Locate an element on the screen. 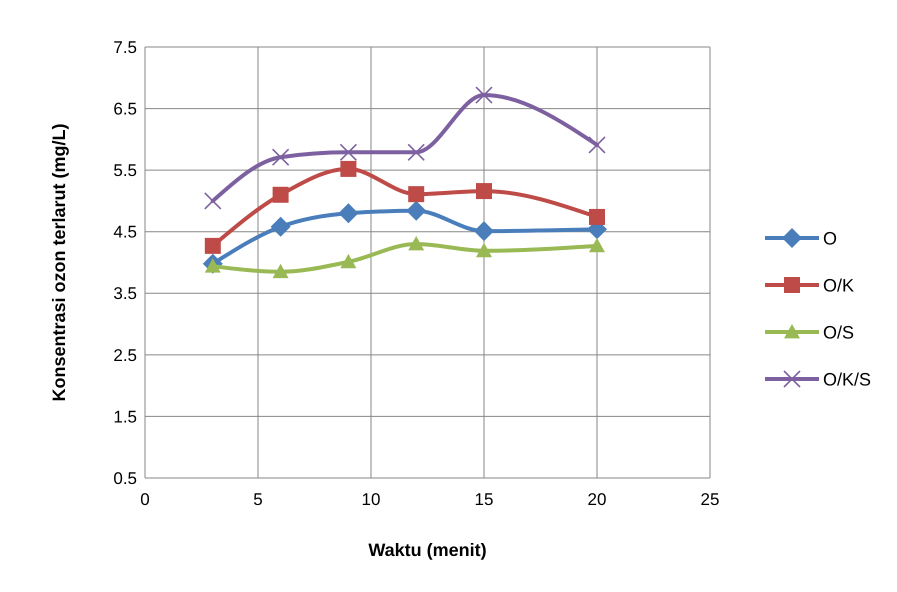 Image resolution: width=897 pixels, height=592 pixels. legend-label: O/K/S is located at coordinates (847, 379).